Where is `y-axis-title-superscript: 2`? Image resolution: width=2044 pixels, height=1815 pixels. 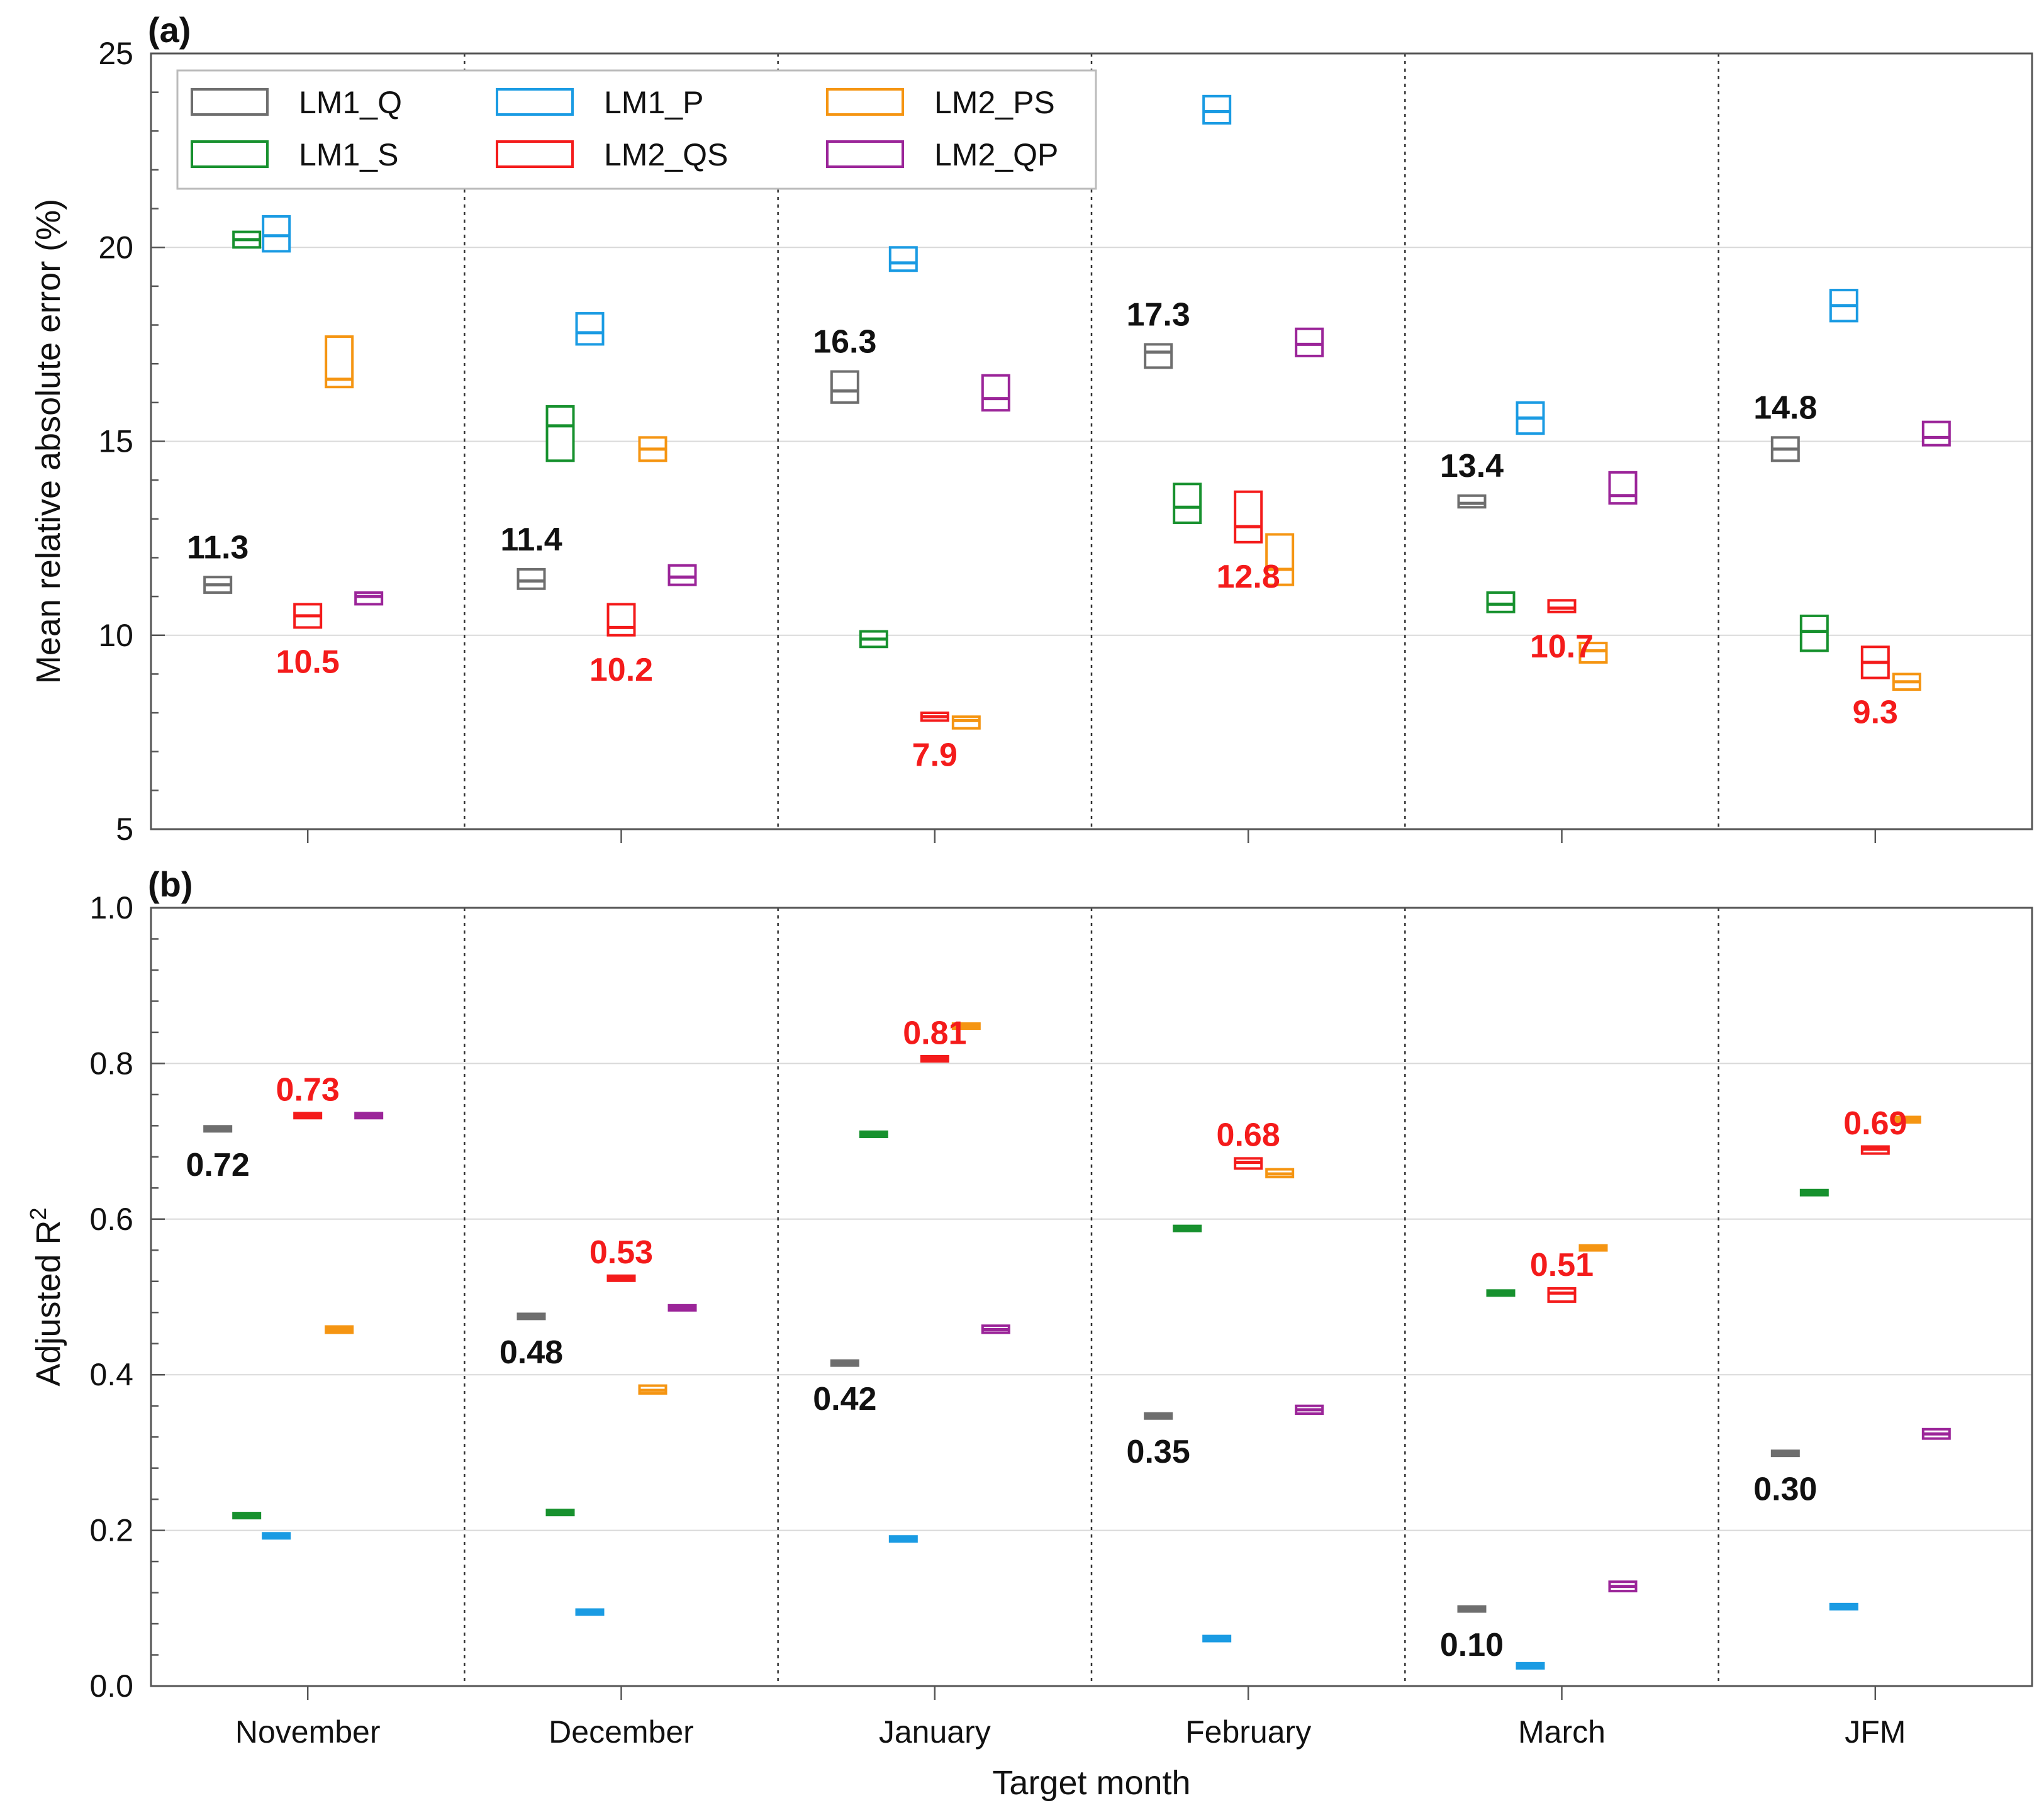
y-axis-title-superscript: 2 is located at coordinates (38, 1213).